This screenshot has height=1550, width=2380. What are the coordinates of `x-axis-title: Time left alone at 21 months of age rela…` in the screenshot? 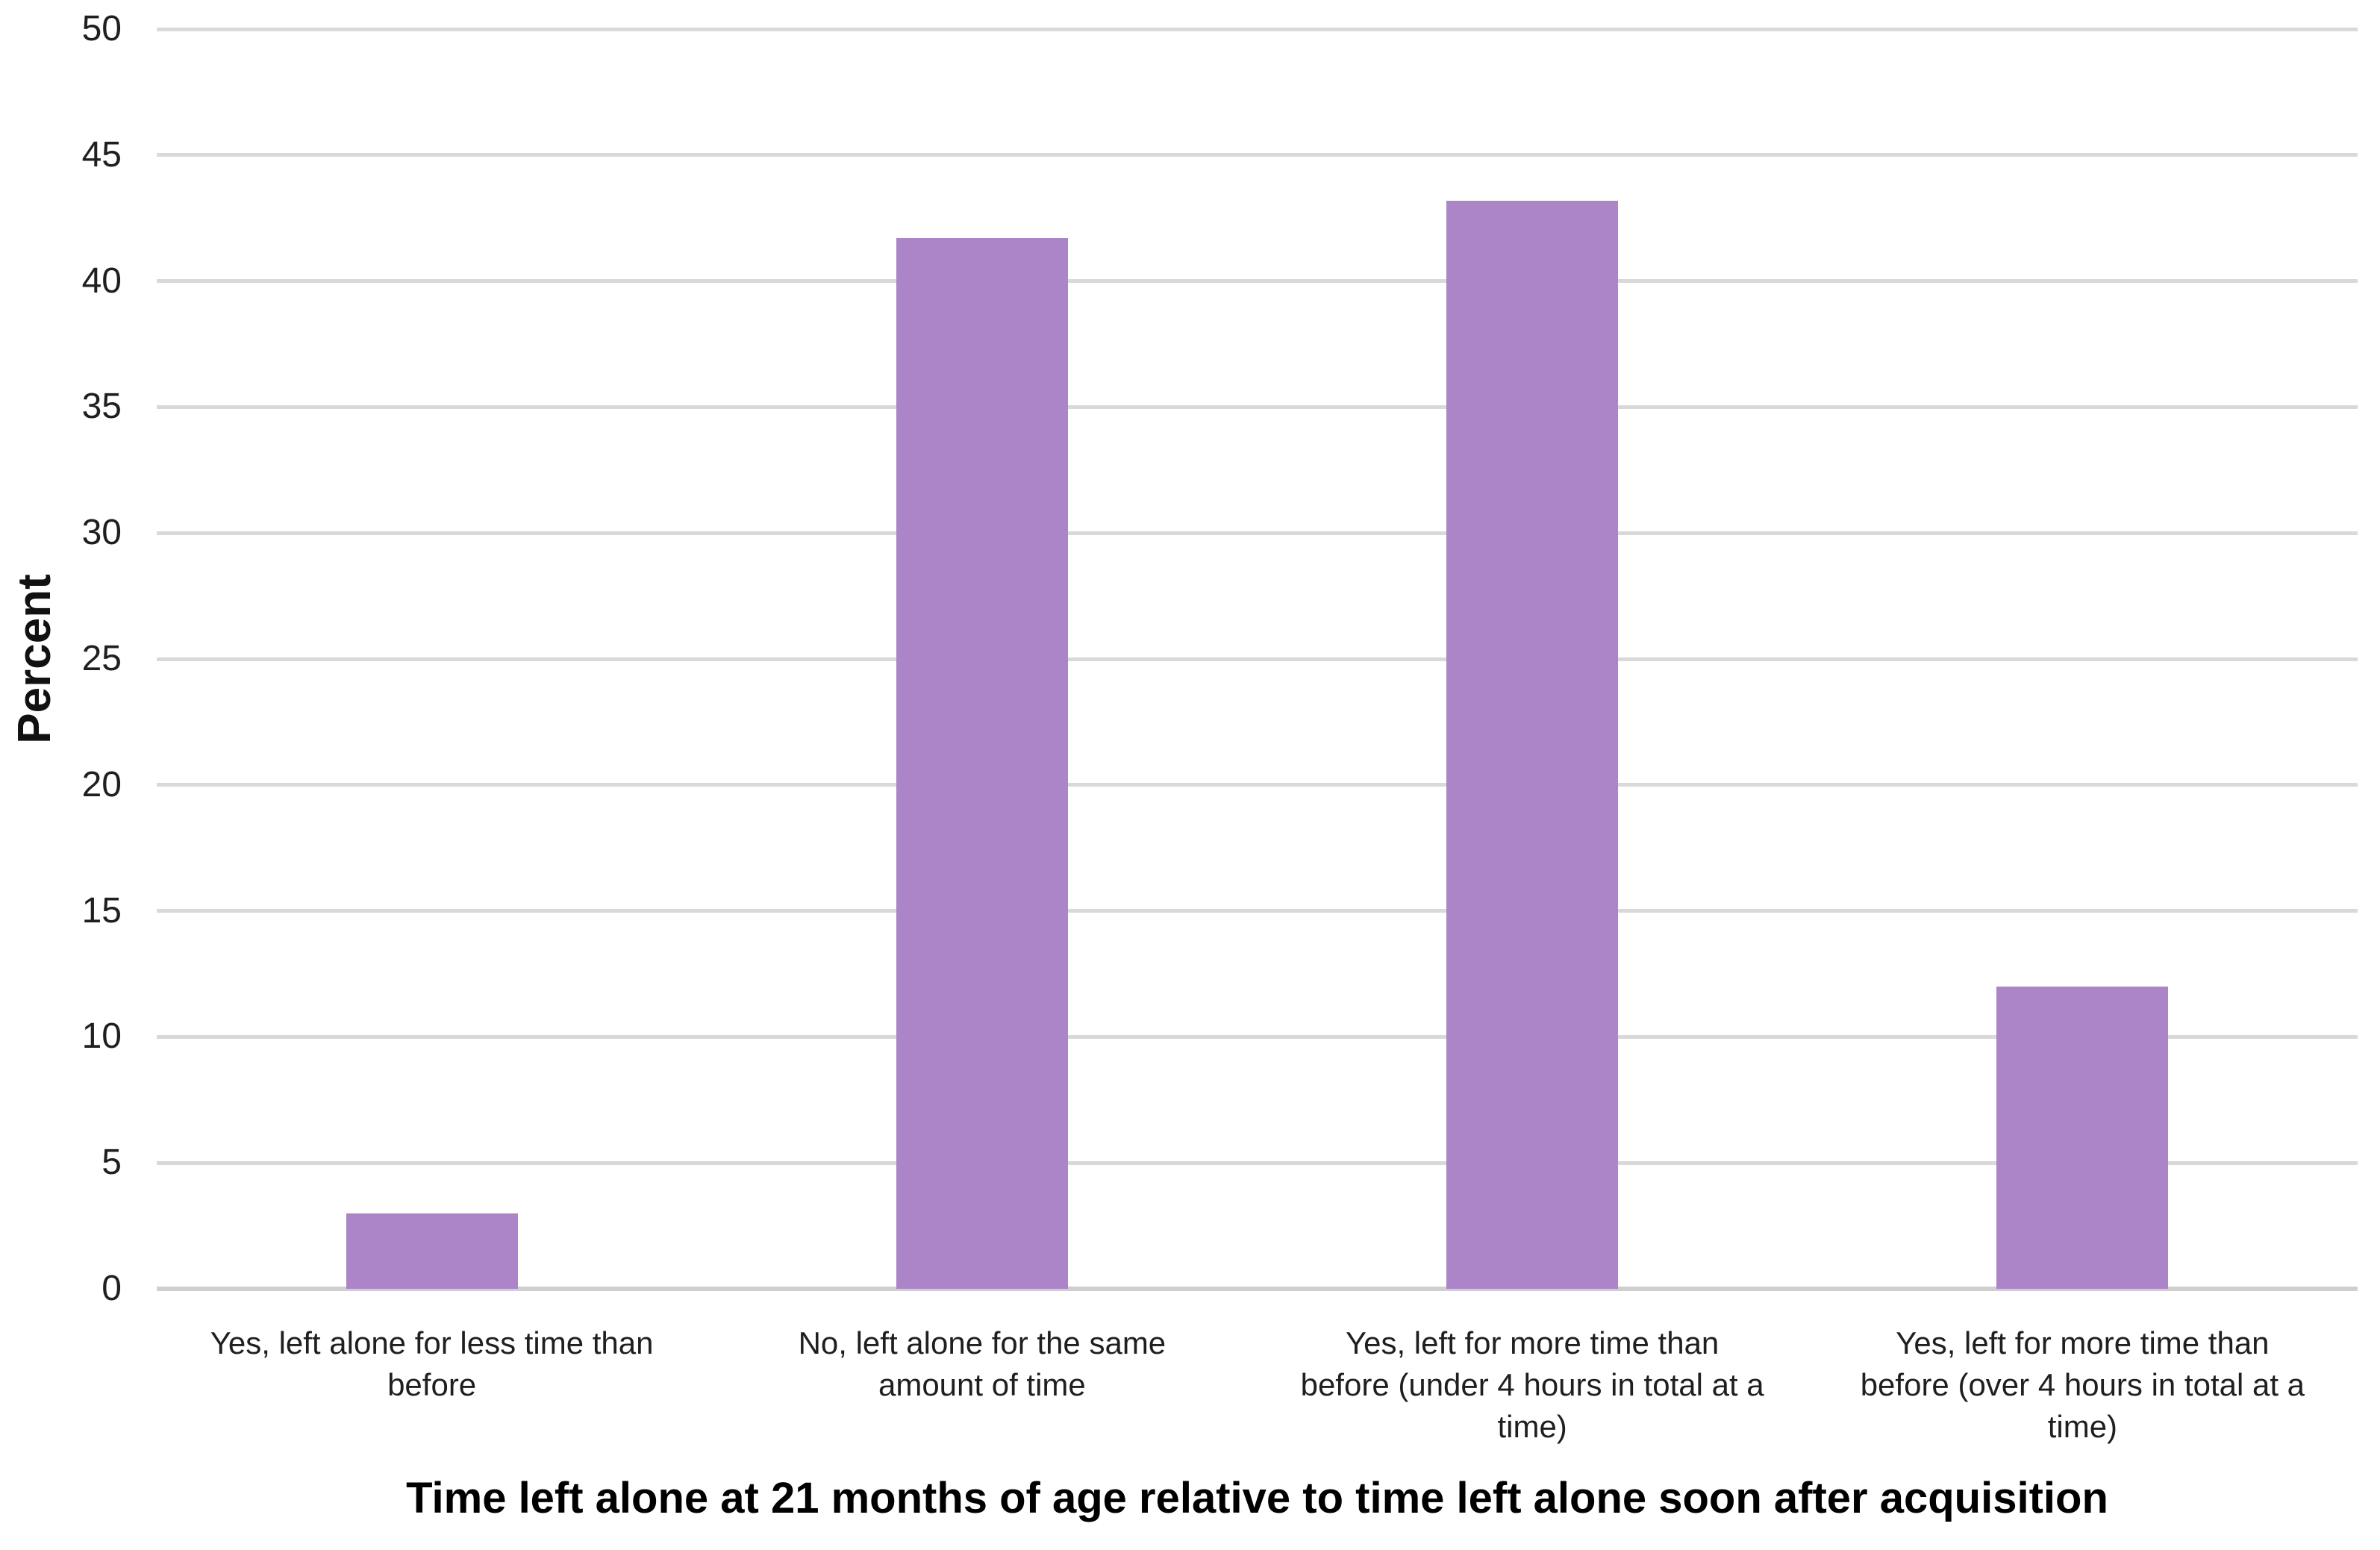 It's located at (1257, 1498).